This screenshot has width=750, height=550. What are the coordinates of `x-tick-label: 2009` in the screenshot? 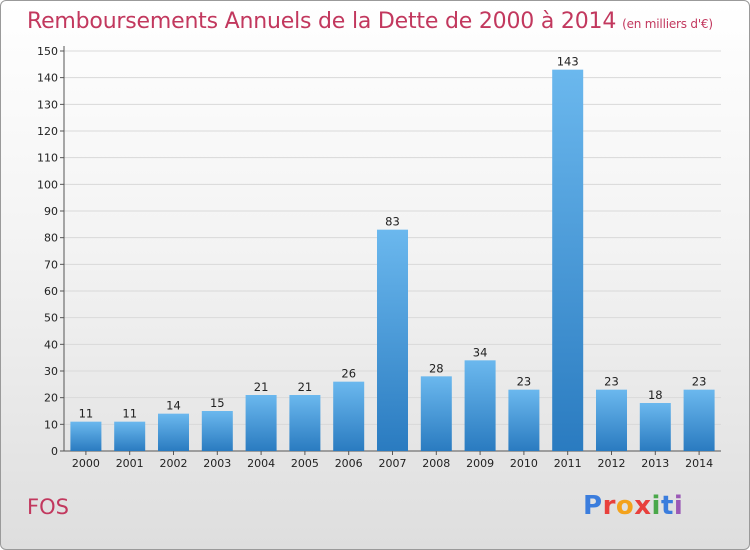 It's located at (480, 463).